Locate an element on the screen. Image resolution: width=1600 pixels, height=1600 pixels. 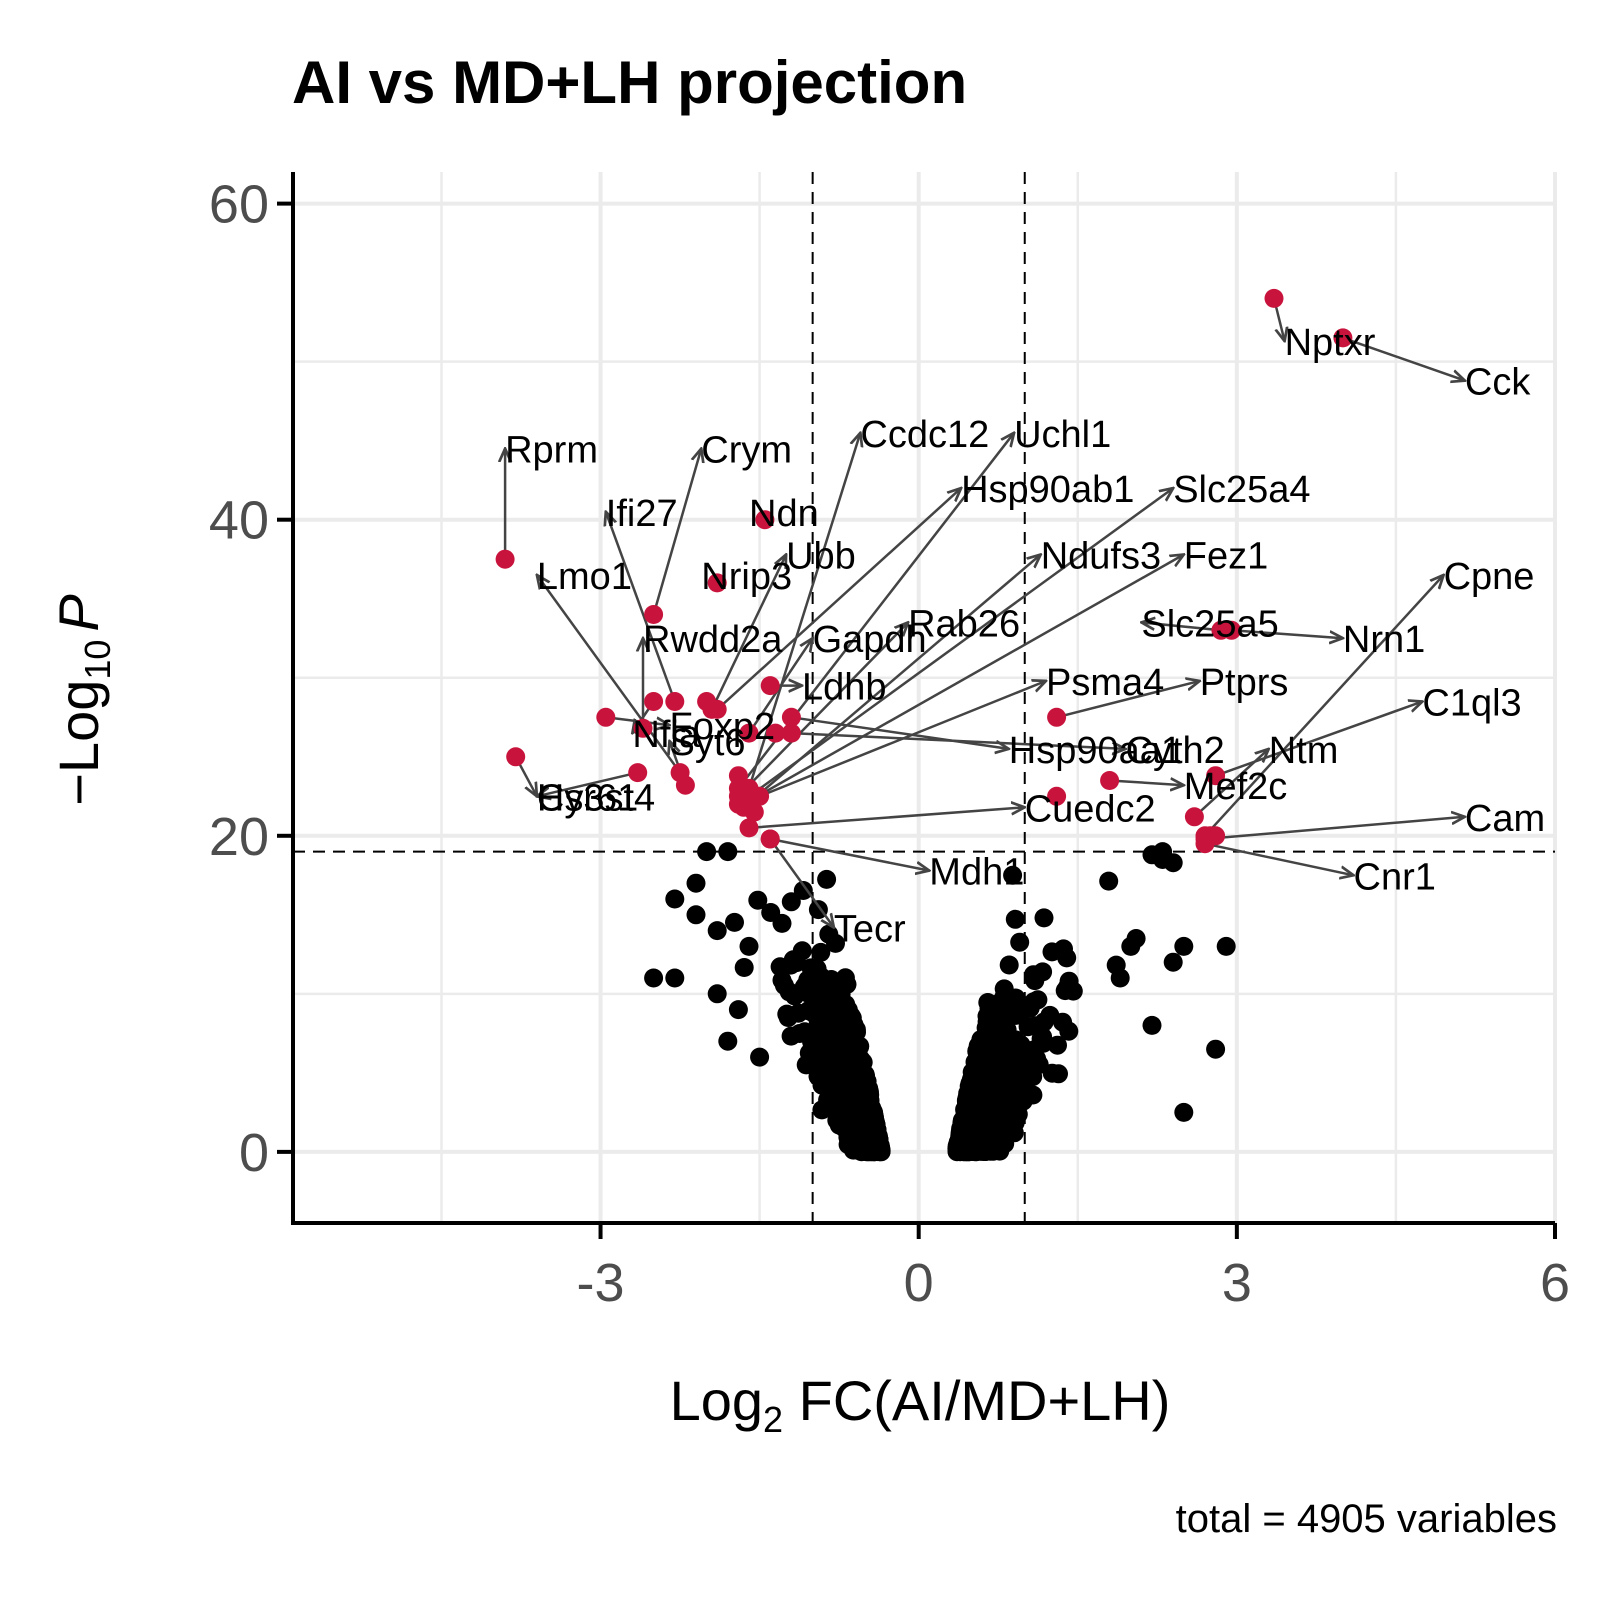
gene-label: Ccdc12 is located at coordinates (924, 435).